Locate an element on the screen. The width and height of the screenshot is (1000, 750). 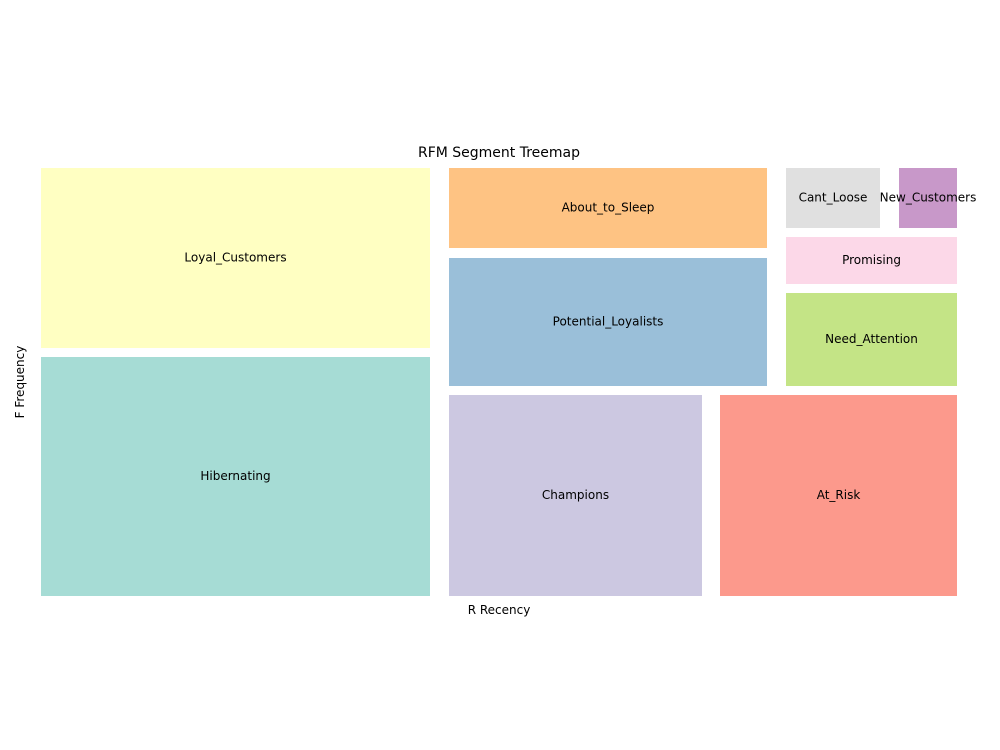
segment-label-about-to-sleep: About_to_Sleep is located at coordinates (608, 208).